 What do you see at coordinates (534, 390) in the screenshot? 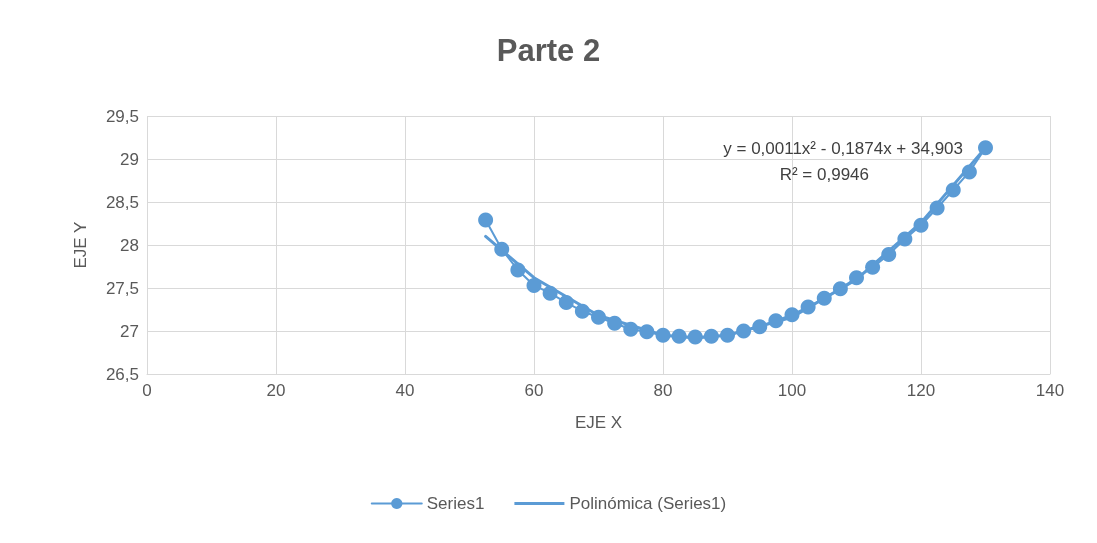
I see `x-tick-label: 60` at bounding box center [534, 390].